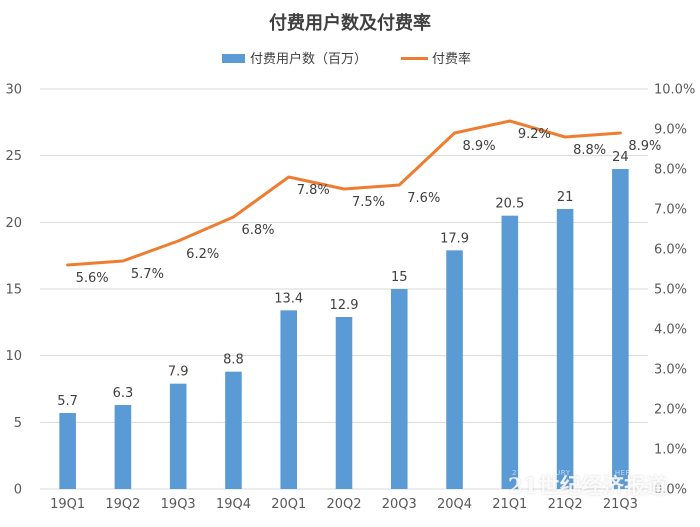 Image resolution: width=700 pixels, height=527 pixels. What do you see at coordinates (589, 150) in the screenshot?
I see `line-data-label: 8.8%` at bounding box center [589, 150].